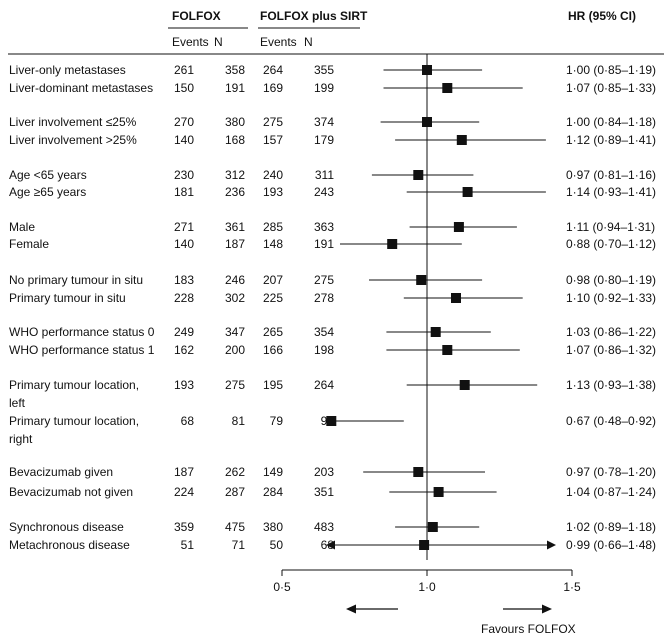 The height and width of the screenshot is (642, 672). Describe the element at coordinates (184, 227) in the screenshot. I see `folfox-events: 271` at that location.